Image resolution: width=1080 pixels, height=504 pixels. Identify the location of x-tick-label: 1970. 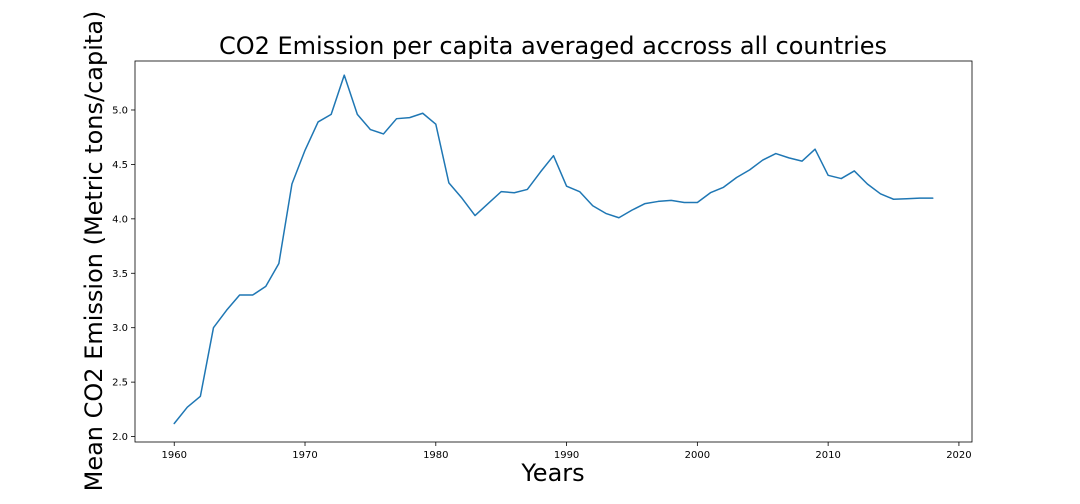
(304, 455).